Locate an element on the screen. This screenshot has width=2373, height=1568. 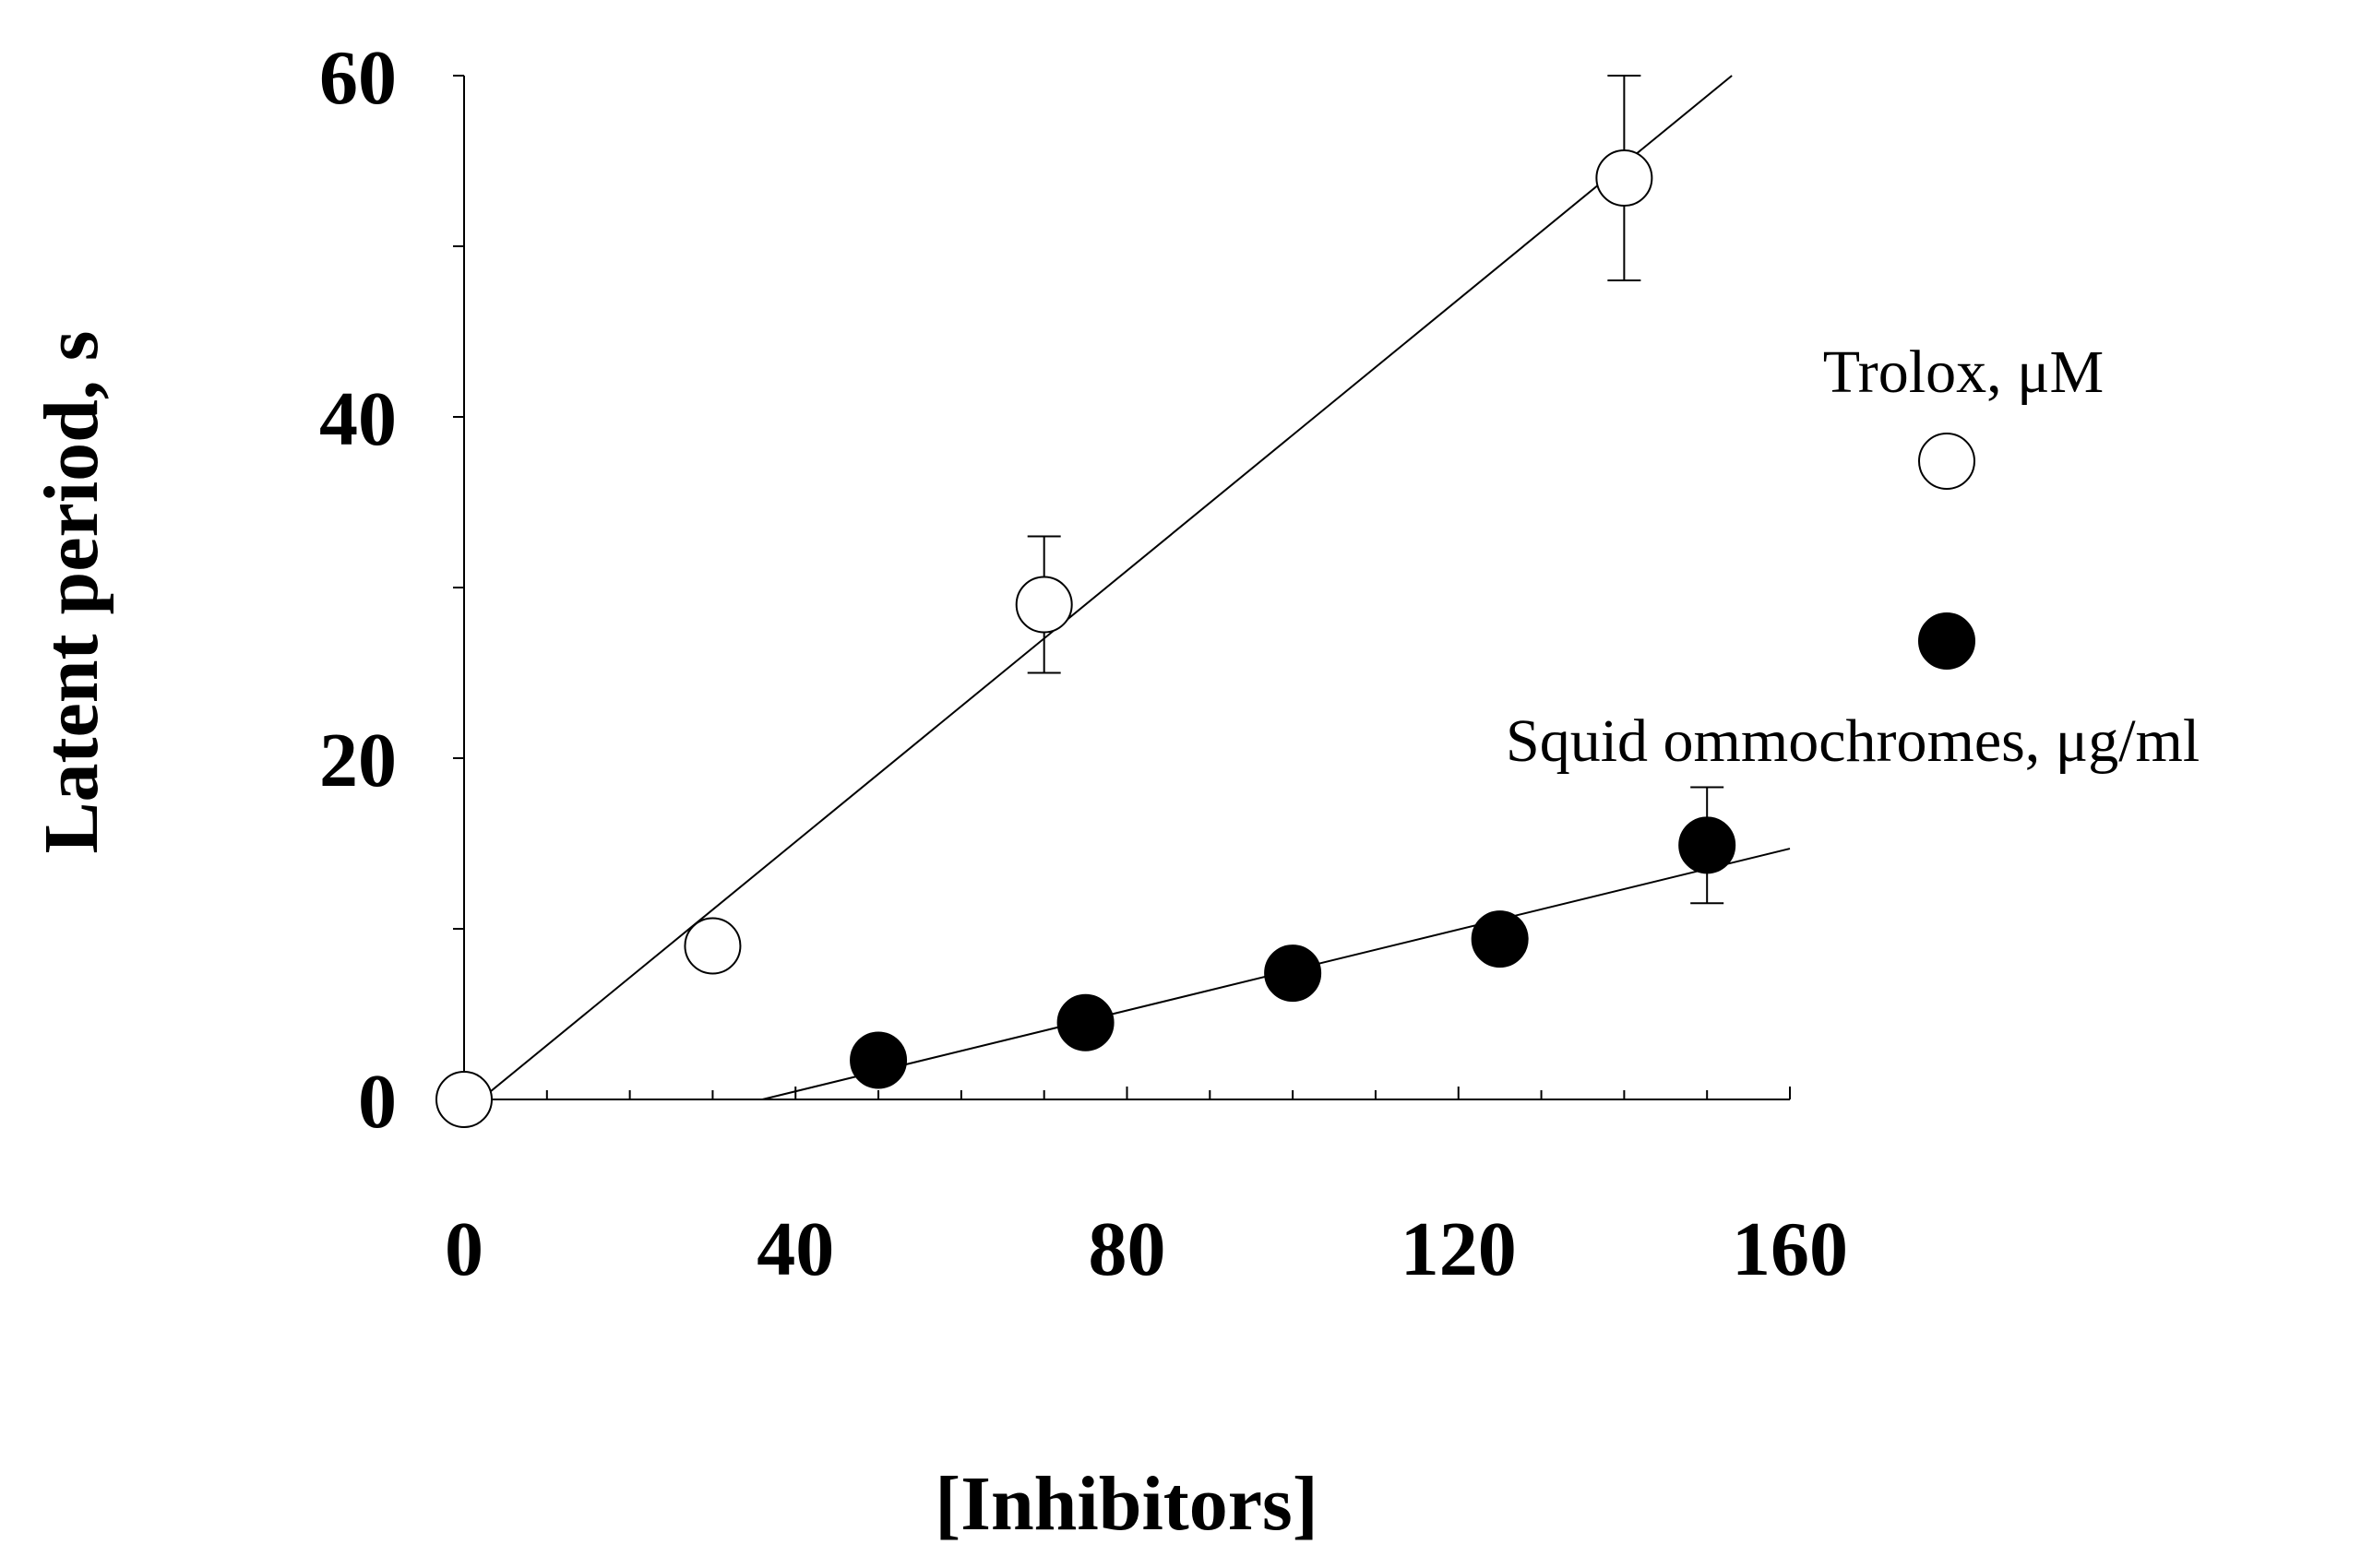
y-tick-label: 40 is located at coordinates (358, 419).